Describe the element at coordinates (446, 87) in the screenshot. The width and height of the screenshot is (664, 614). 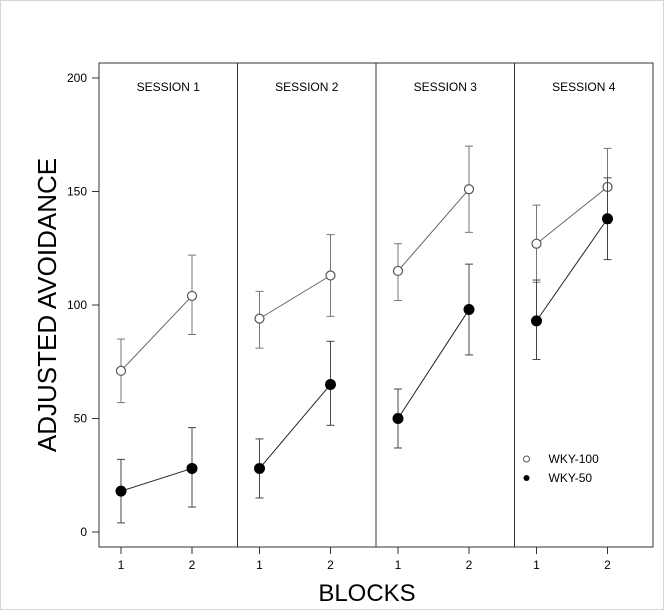
I see `panel-title-session-3: SESSION 3` at that location.